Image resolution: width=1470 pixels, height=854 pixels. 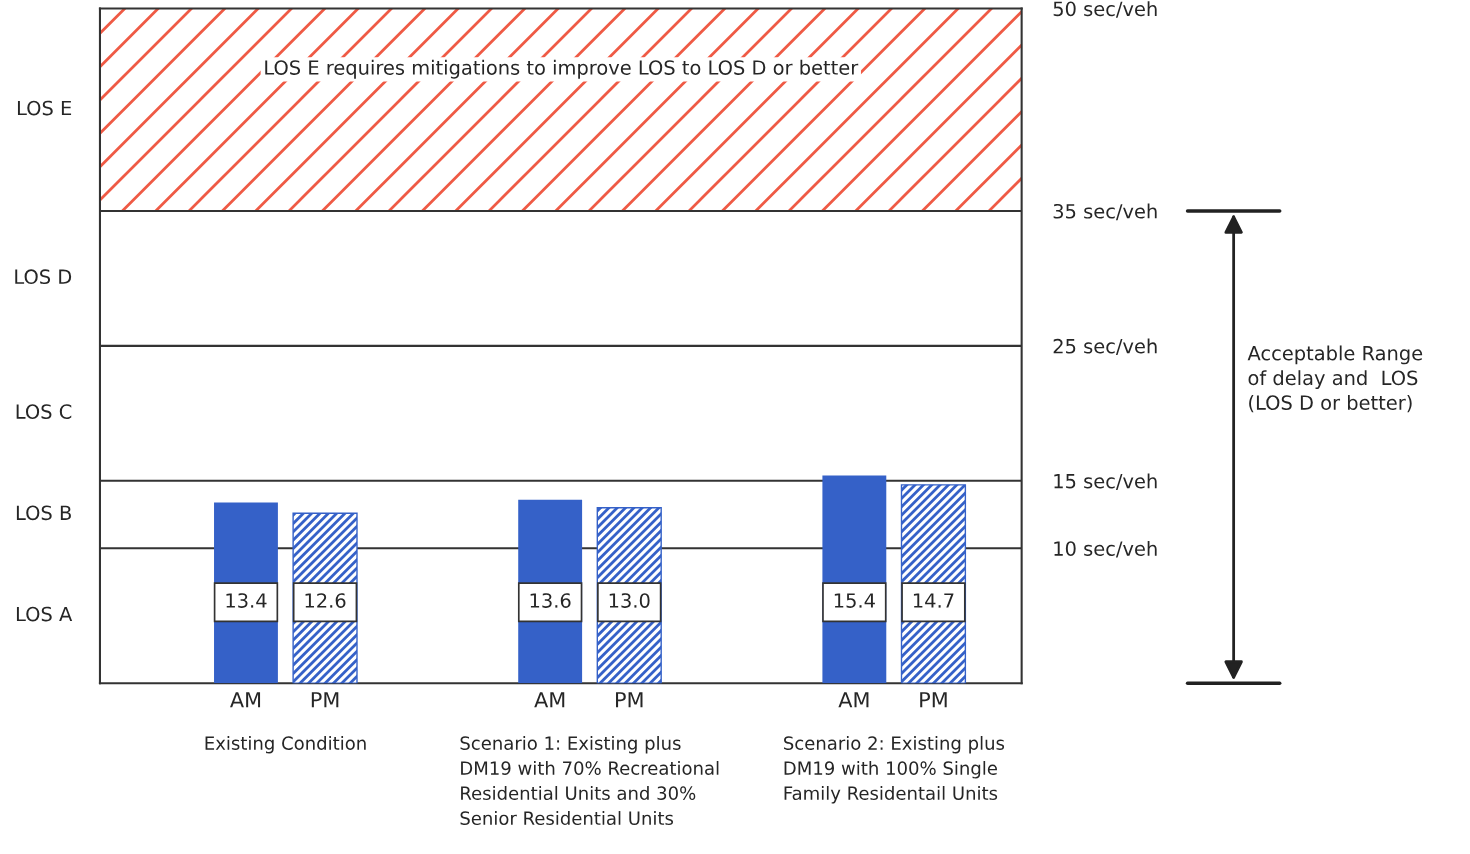 I want to click on text: 13.0, so click(x=629, y=600).